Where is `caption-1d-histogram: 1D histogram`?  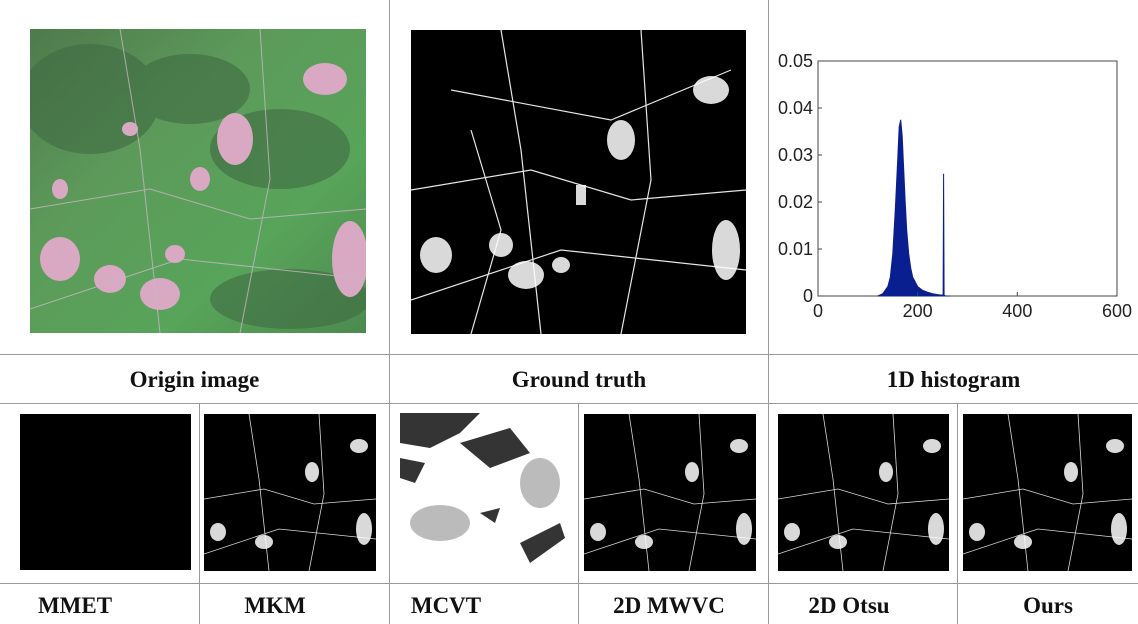 caption-1d-histogram: 1D histogram is located at coordinates (953, 379).